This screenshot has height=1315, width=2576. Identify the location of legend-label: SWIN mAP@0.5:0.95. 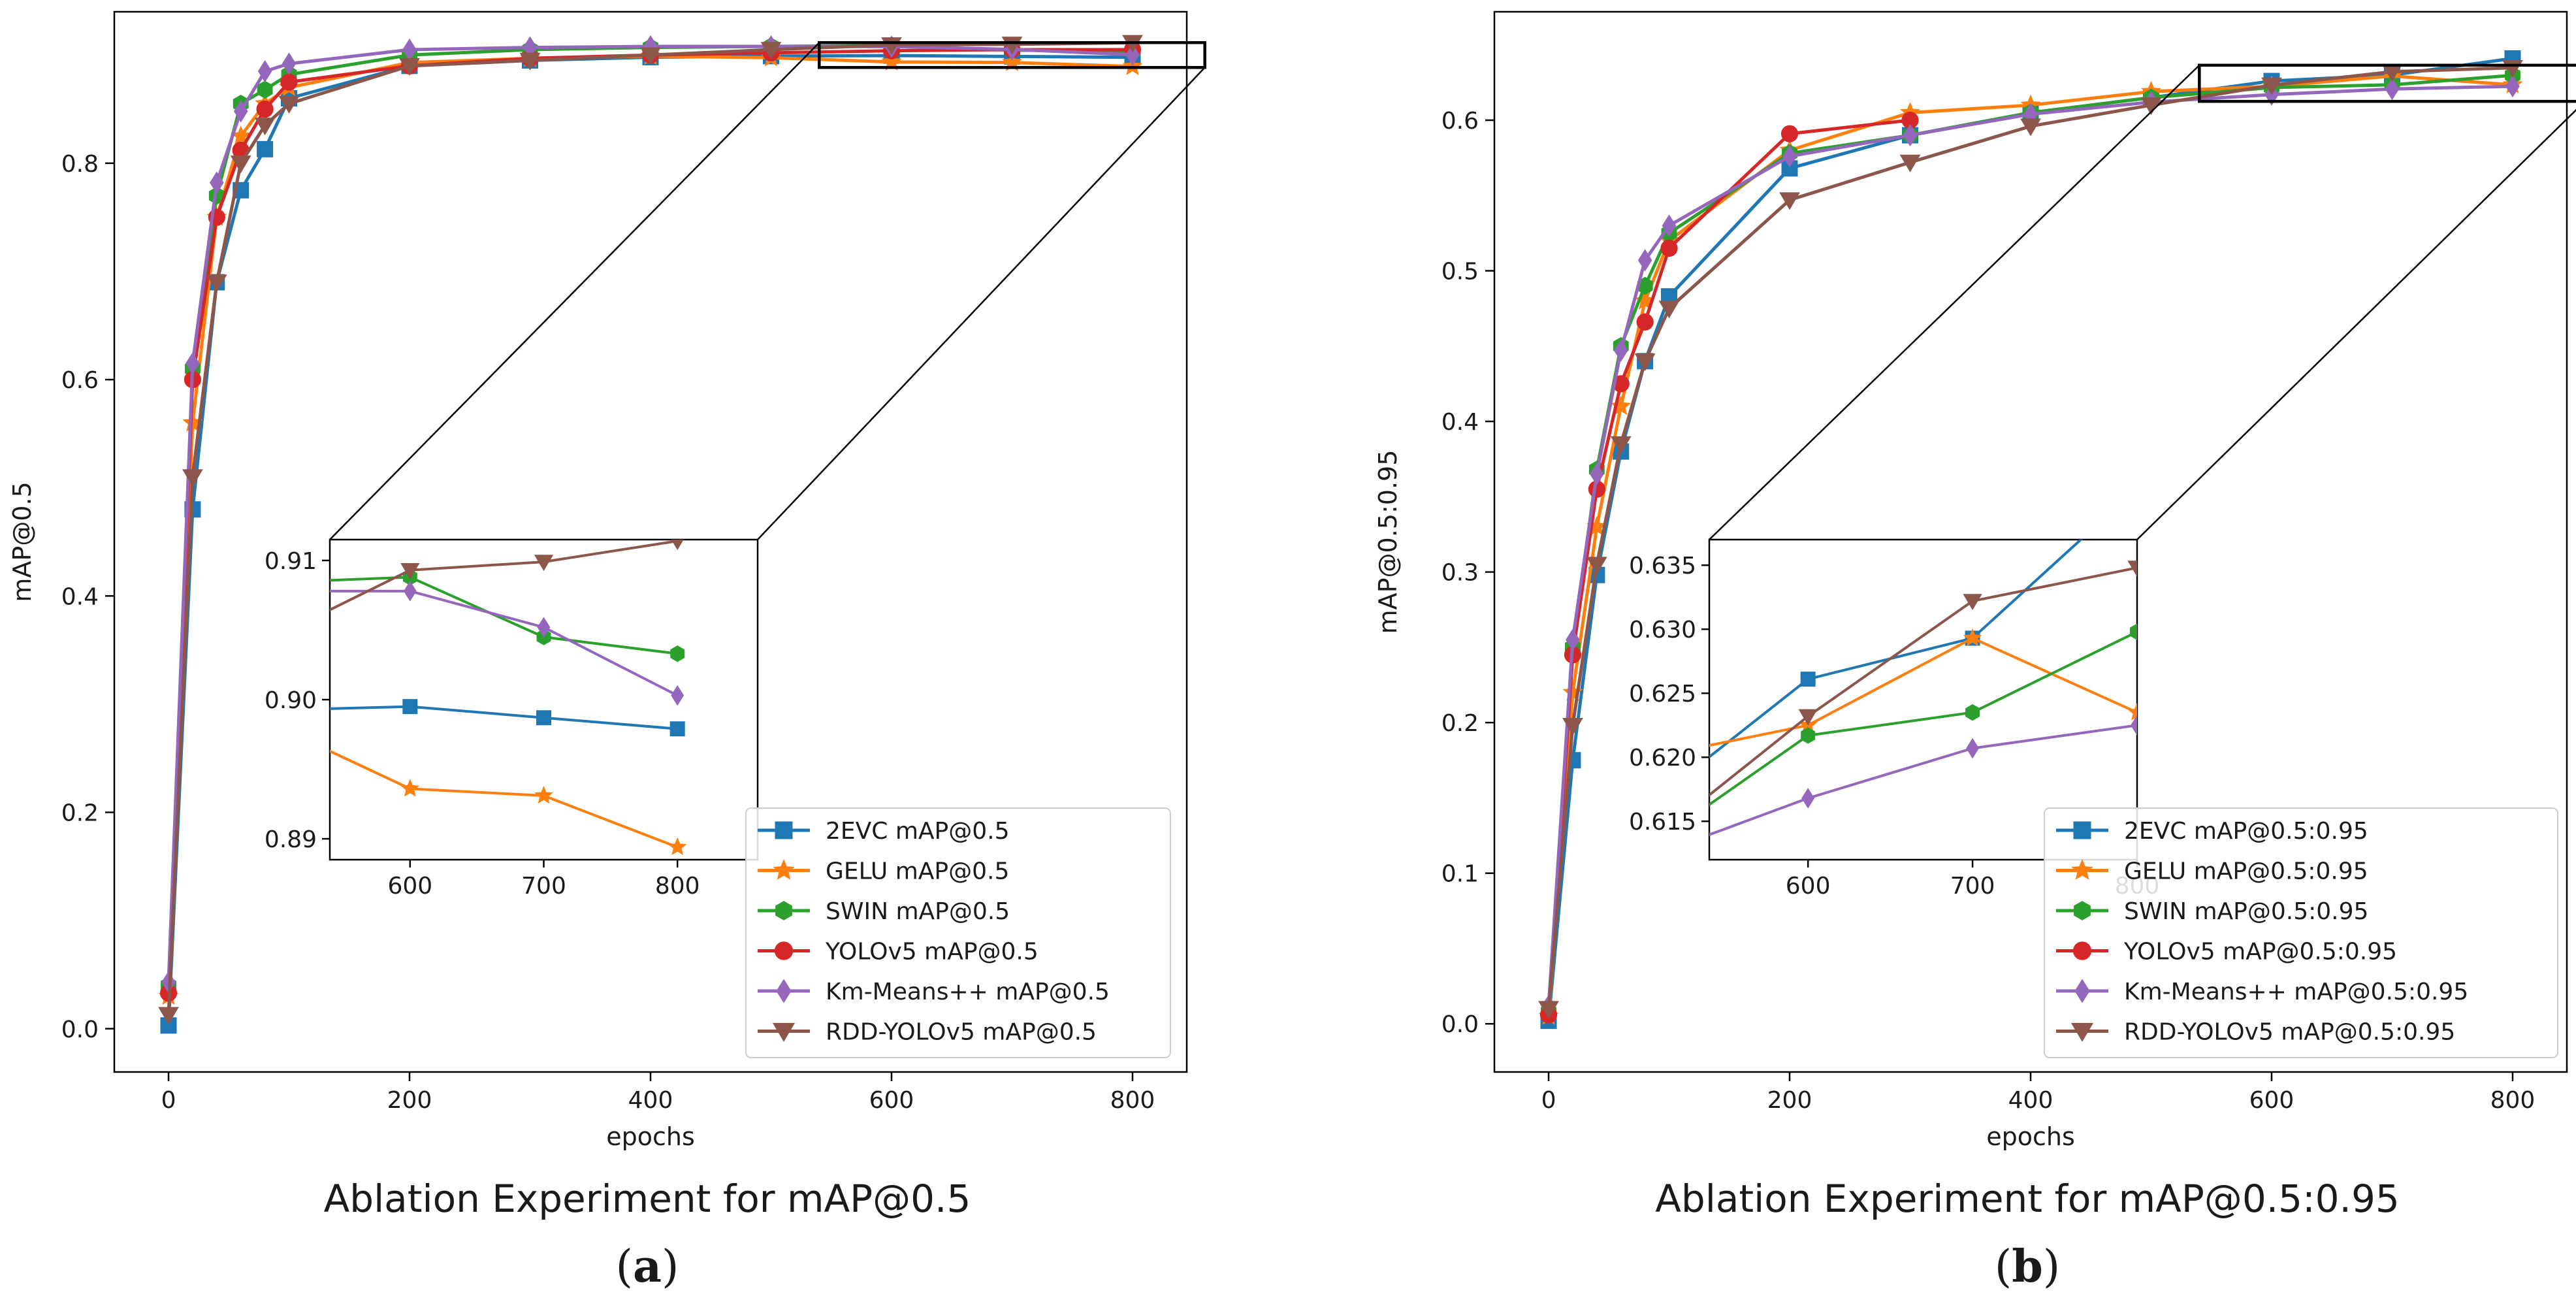
(2246, 912).